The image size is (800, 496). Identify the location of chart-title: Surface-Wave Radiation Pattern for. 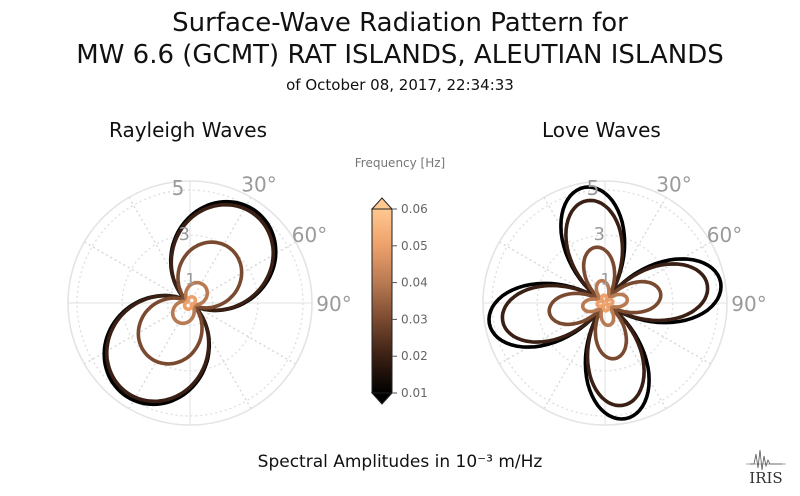
(400, 23).